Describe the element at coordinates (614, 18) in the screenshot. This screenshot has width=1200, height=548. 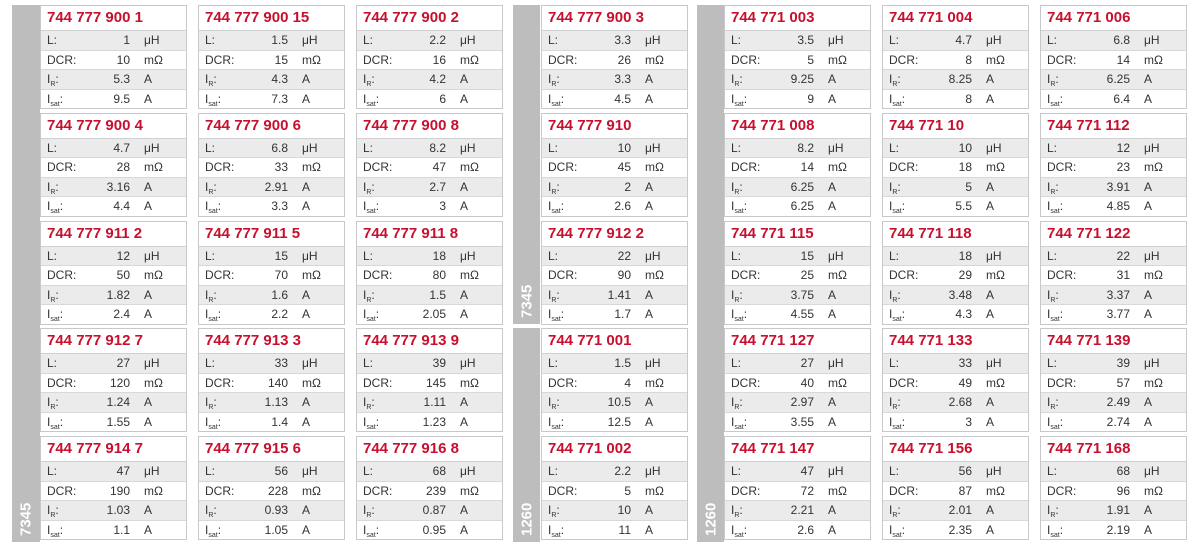
I see `part-number: 744 777 900 3` at that location.